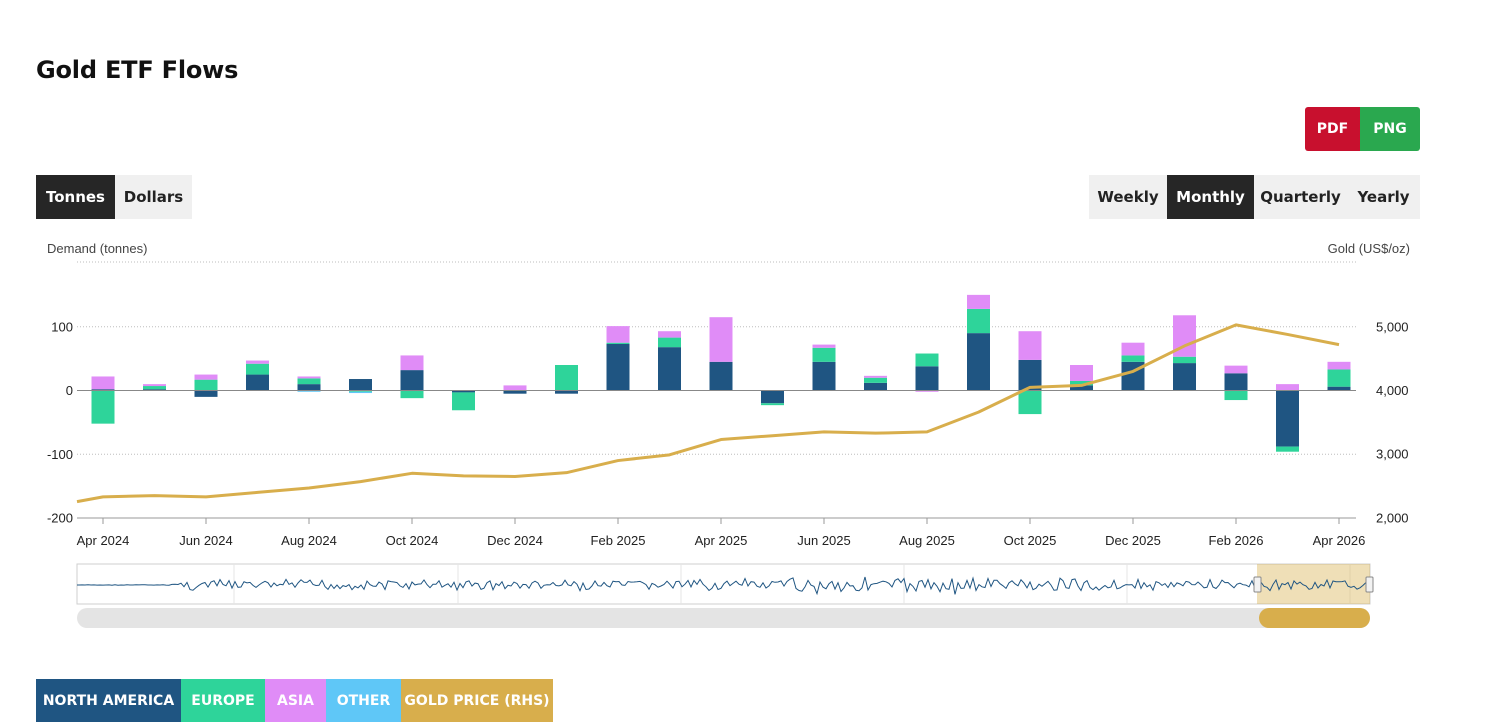 The image size is (1502, 728). I want to click on y2-tick-label: 4,000, so click(1392, 390).